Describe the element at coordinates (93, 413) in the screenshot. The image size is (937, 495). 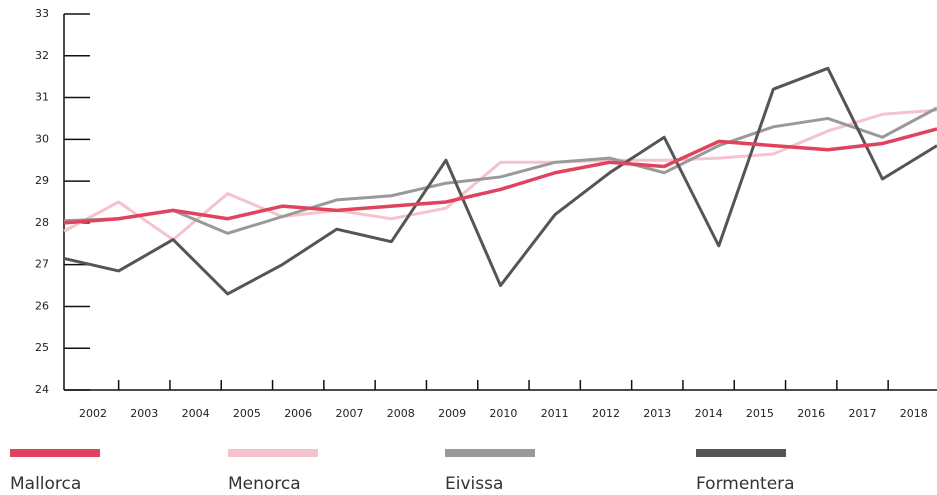
I see `x-tick-label: 2002` at that location.